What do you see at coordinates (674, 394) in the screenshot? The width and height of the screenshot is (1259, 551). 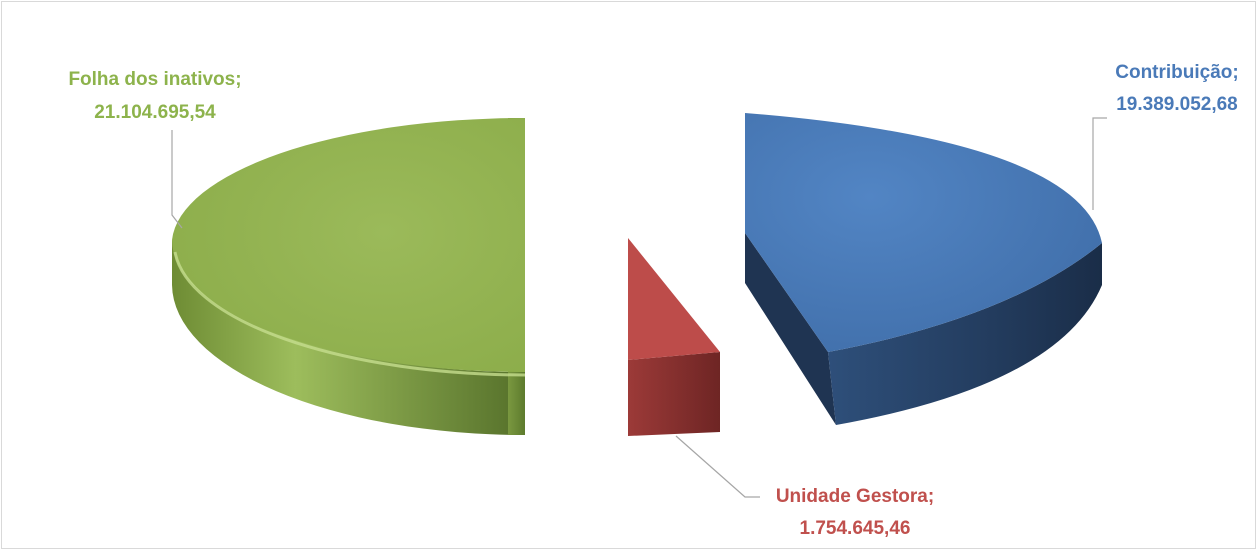 I see `slice-unidade-face` at bounding box center [674, 394].